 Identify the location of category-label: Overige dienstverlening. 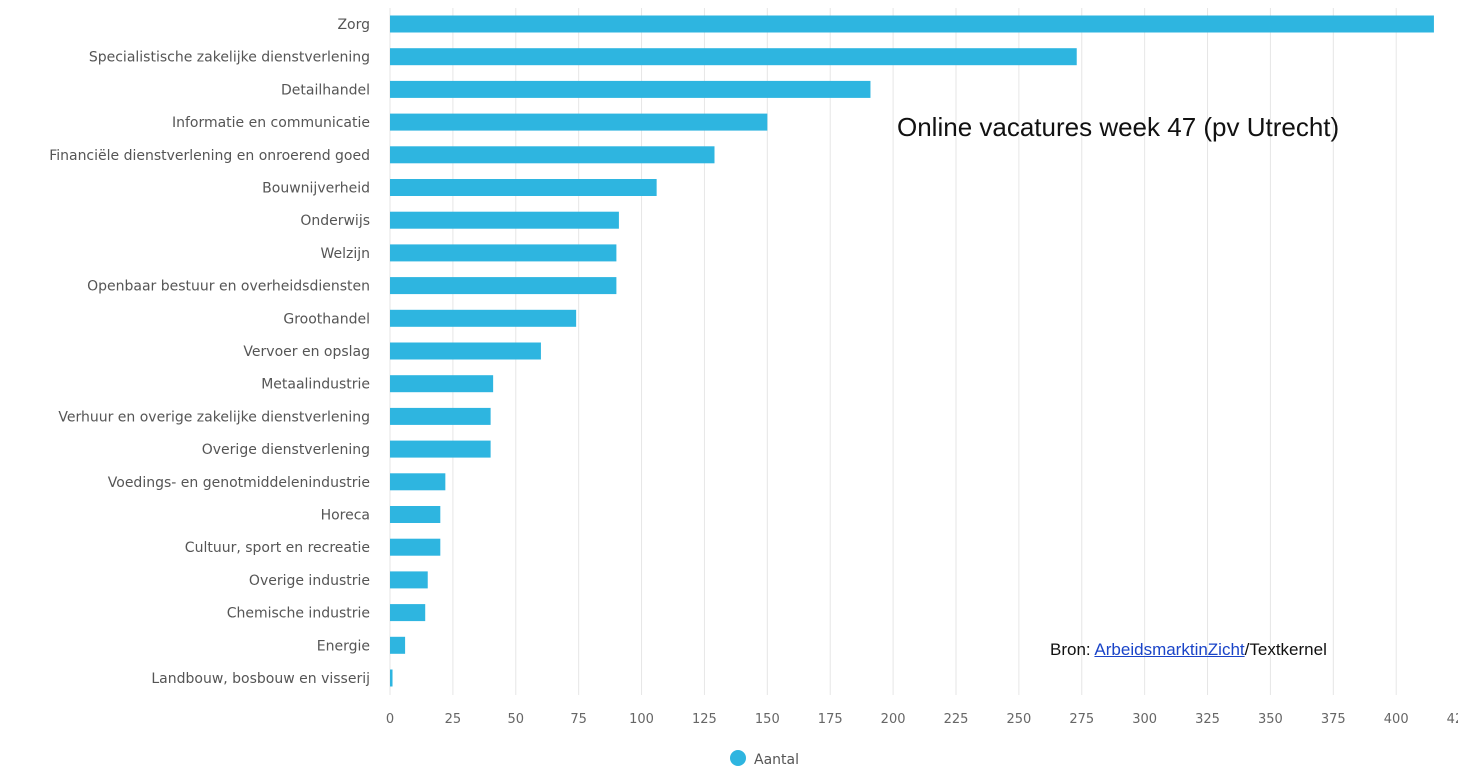
(286, 450).